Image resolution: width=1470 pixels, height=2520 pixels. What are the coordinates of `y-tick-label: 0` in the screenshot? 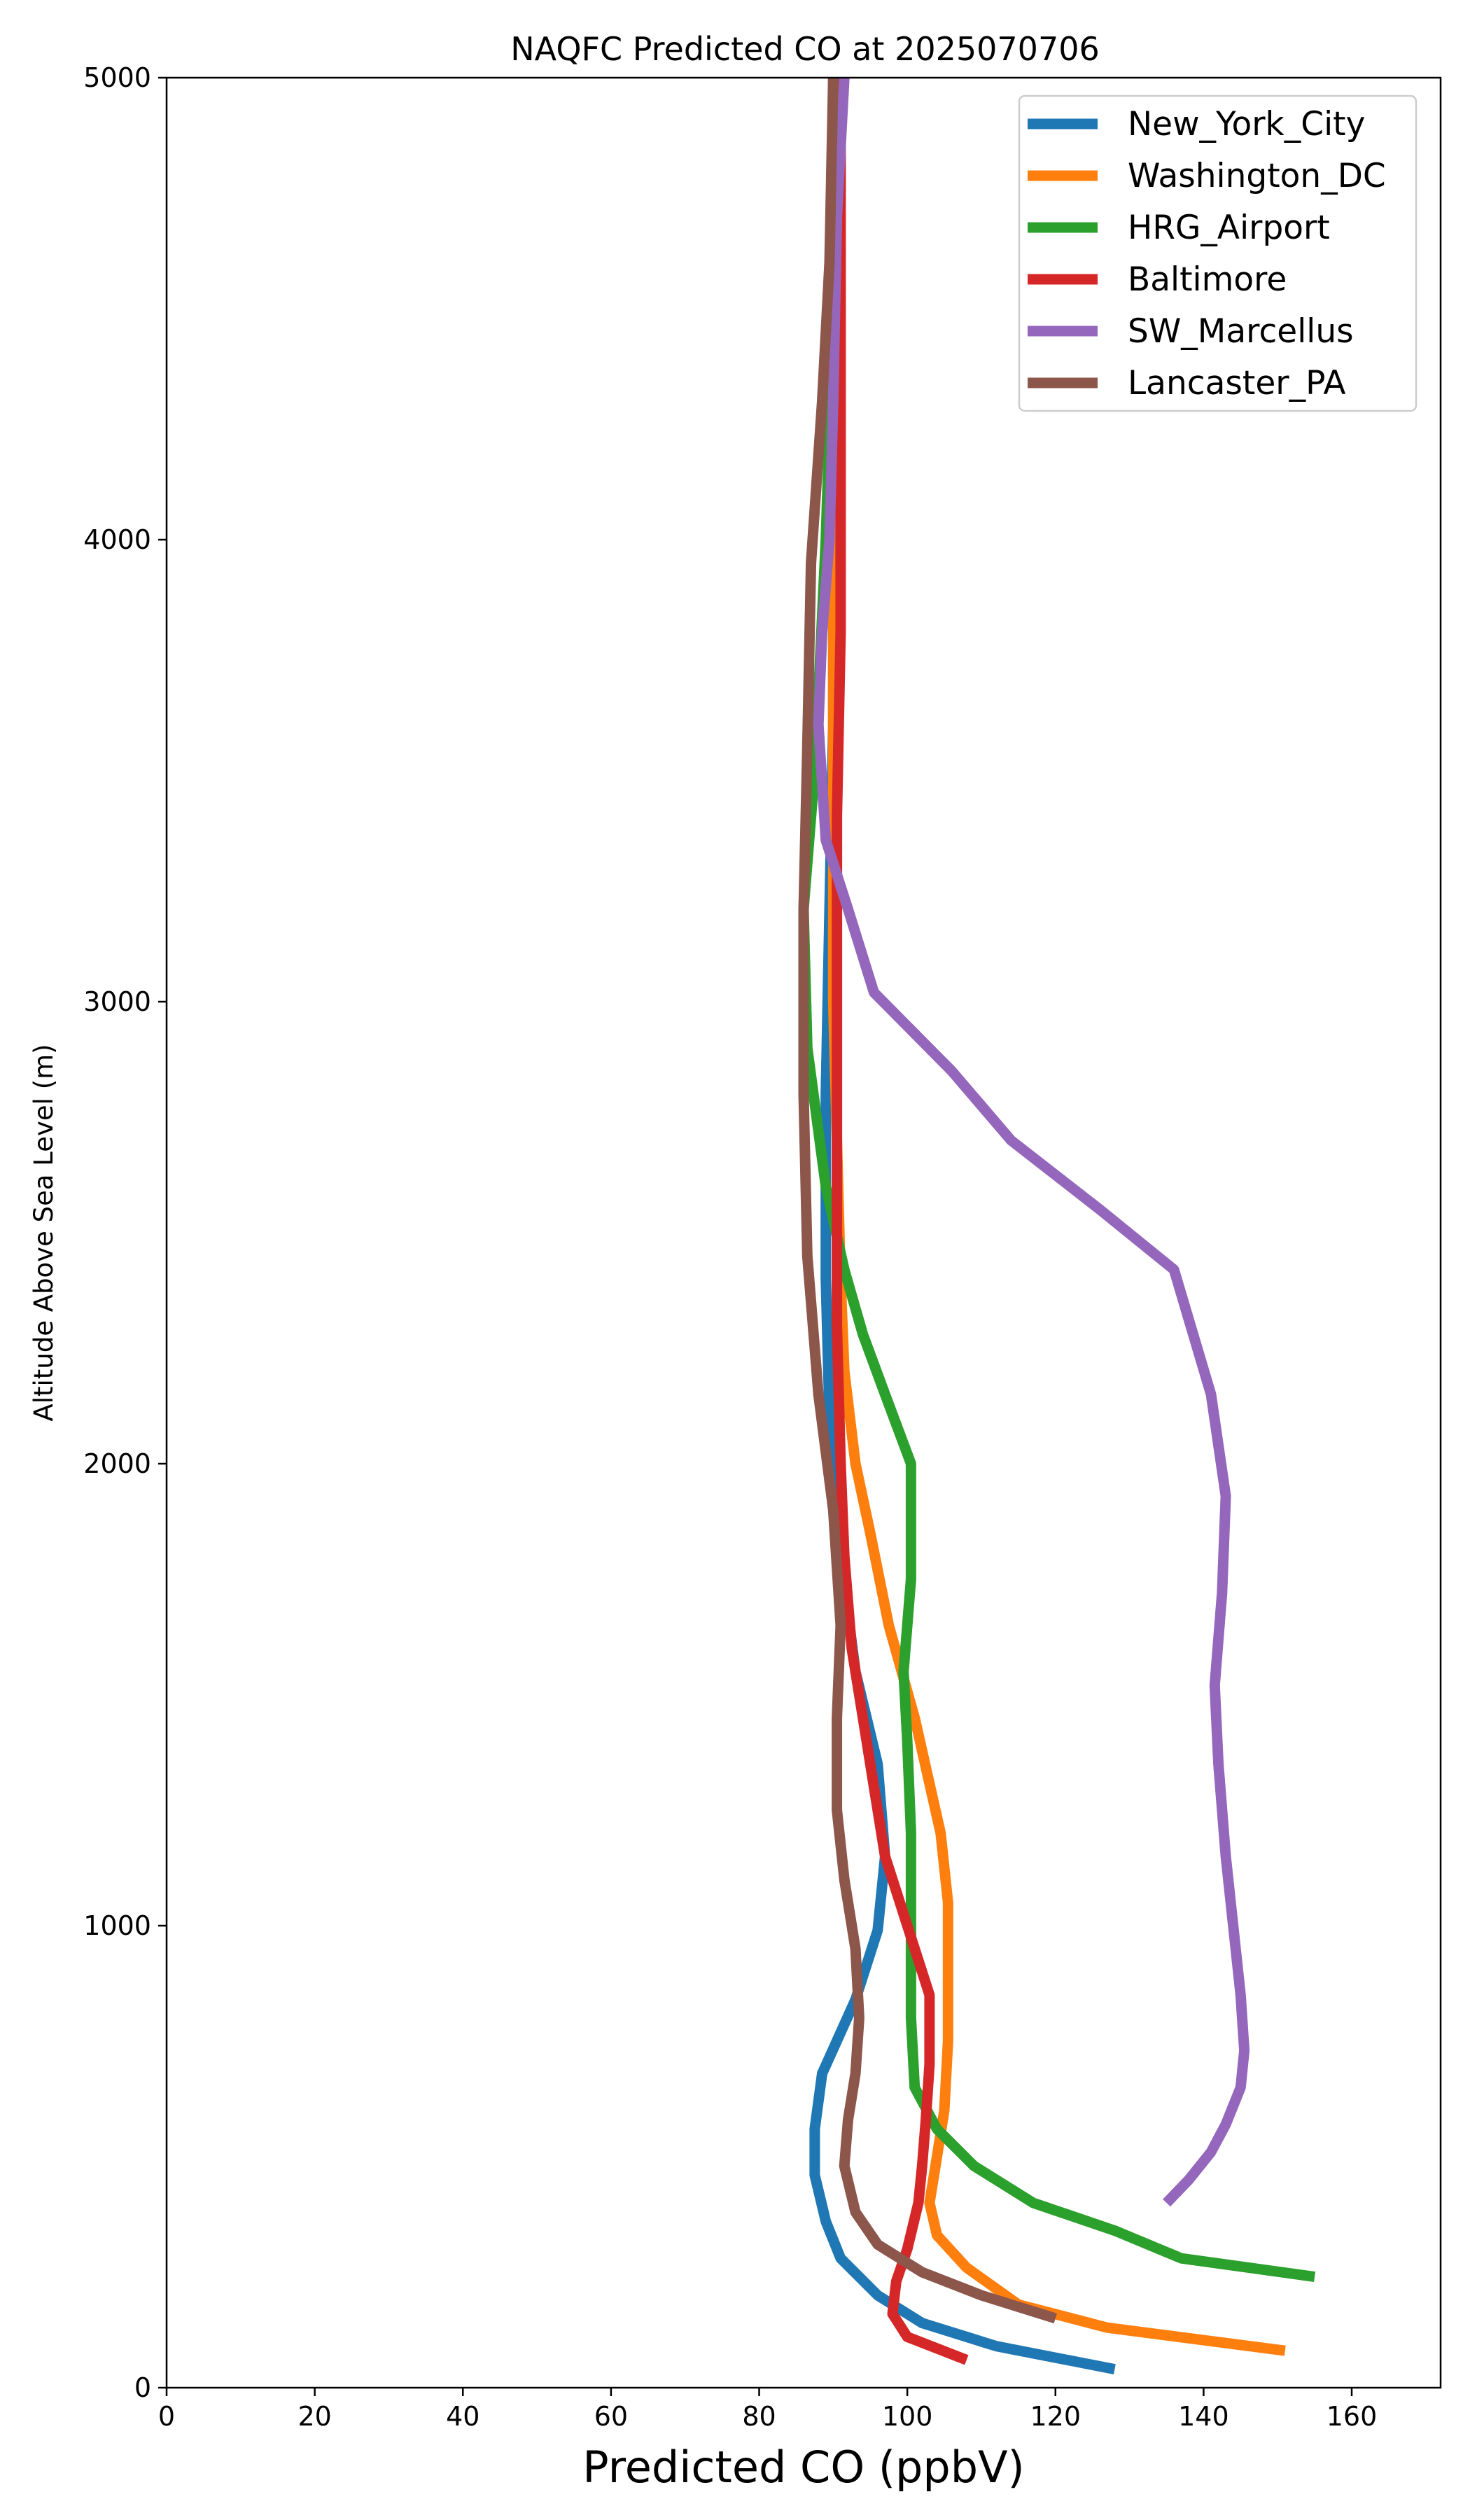 It's located at (142, 2387).